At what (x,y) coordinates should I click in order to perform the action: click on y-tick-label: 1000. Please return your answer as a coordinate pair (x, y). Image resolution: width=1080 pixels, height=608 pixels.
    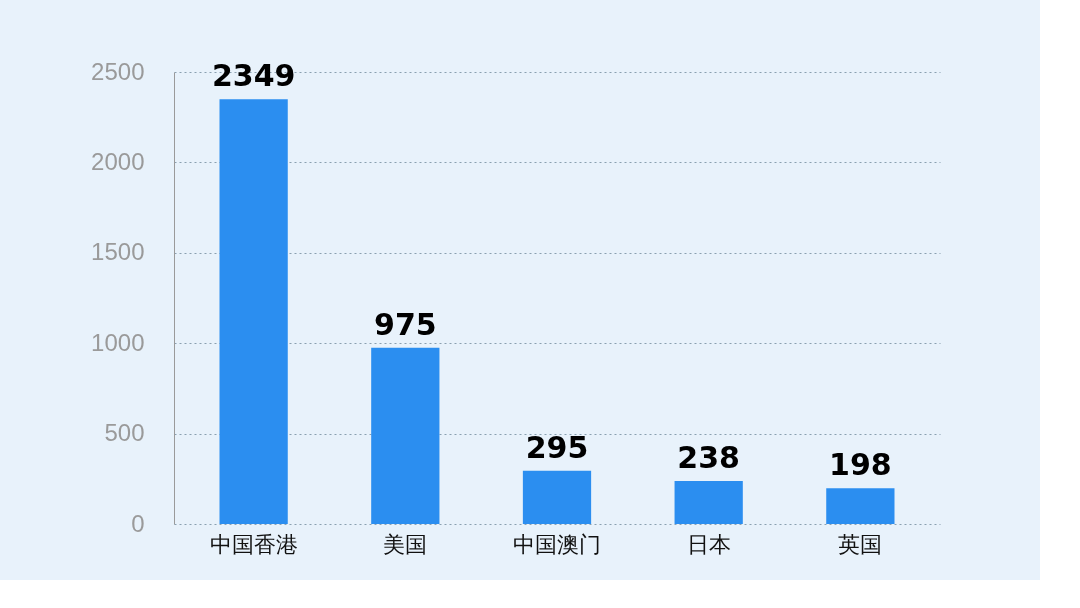
    Looking at the image, I should click on (118, 342).